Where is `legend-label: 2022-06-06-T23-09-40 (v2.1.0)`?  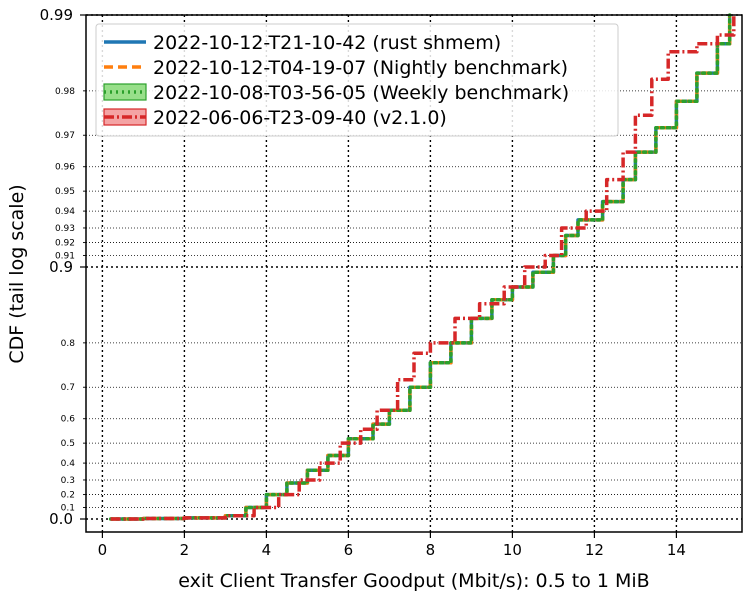
legend-label: 2022-06-06-T23-09-40 (v2.1.0) is located at coordinates (300, 118).